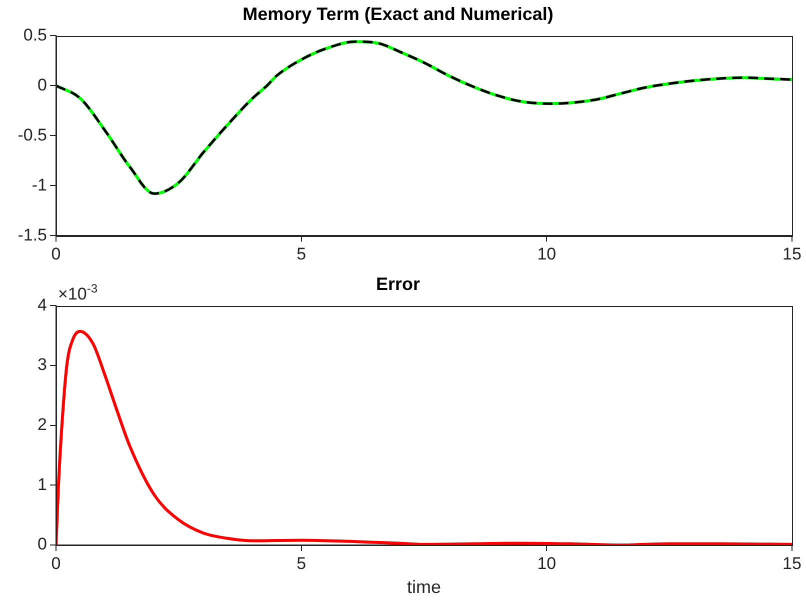  Describe the element at coordinates (42, 424) in the screenshot. I see `y-tick-label: 2` at that location.